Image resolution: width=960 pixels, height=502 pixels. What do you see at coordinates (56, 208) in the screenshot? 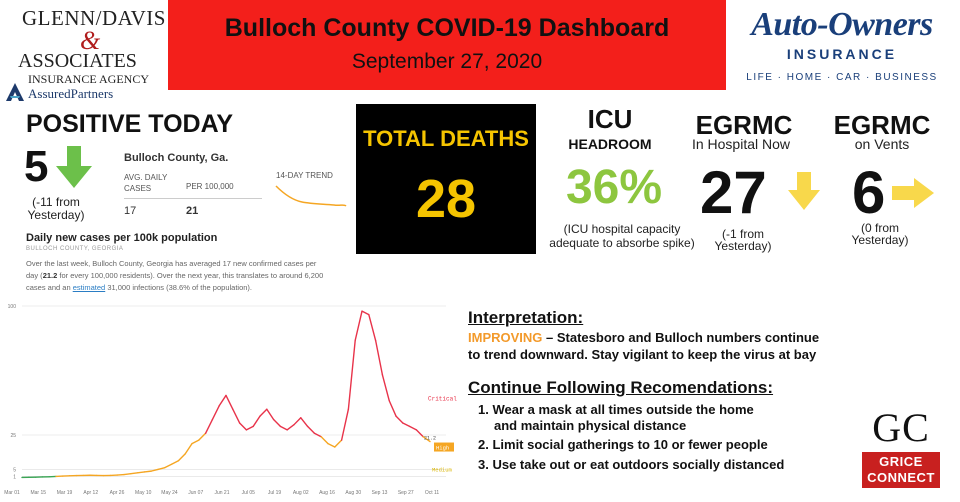
I see `positive-today-note: (-11 from Yesterday)` at bounding box center [56, 208].